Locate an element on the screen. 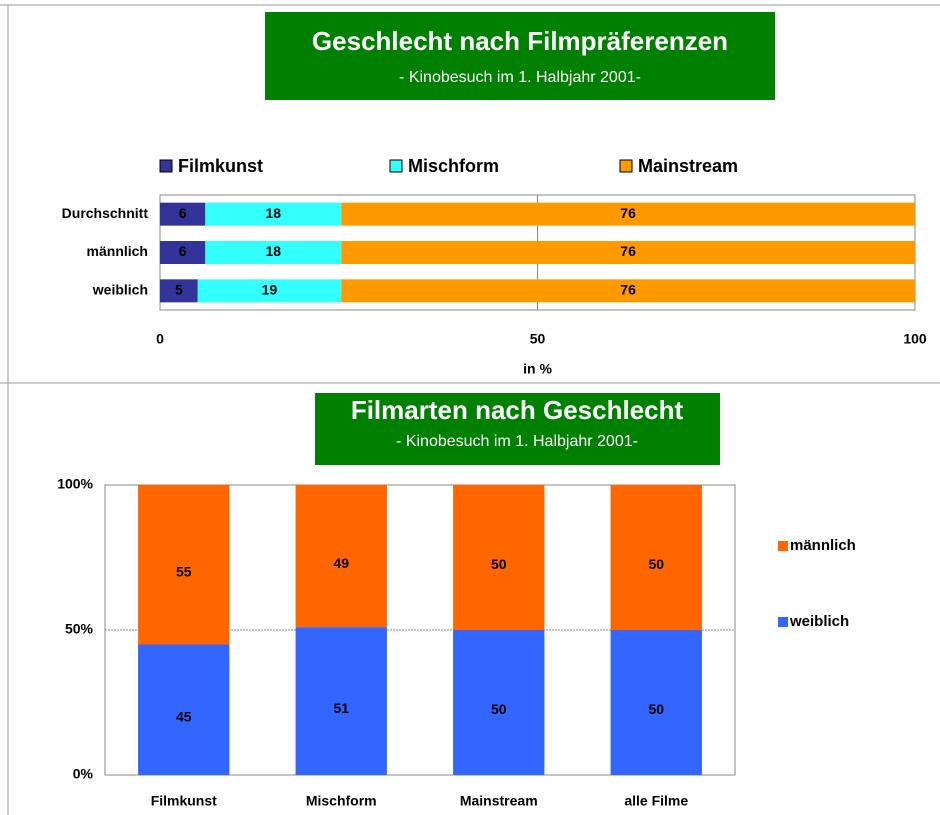 The height and width of the screenshot is (815, 940). x-tick-label: 100 is located at coordinates (915, 339).